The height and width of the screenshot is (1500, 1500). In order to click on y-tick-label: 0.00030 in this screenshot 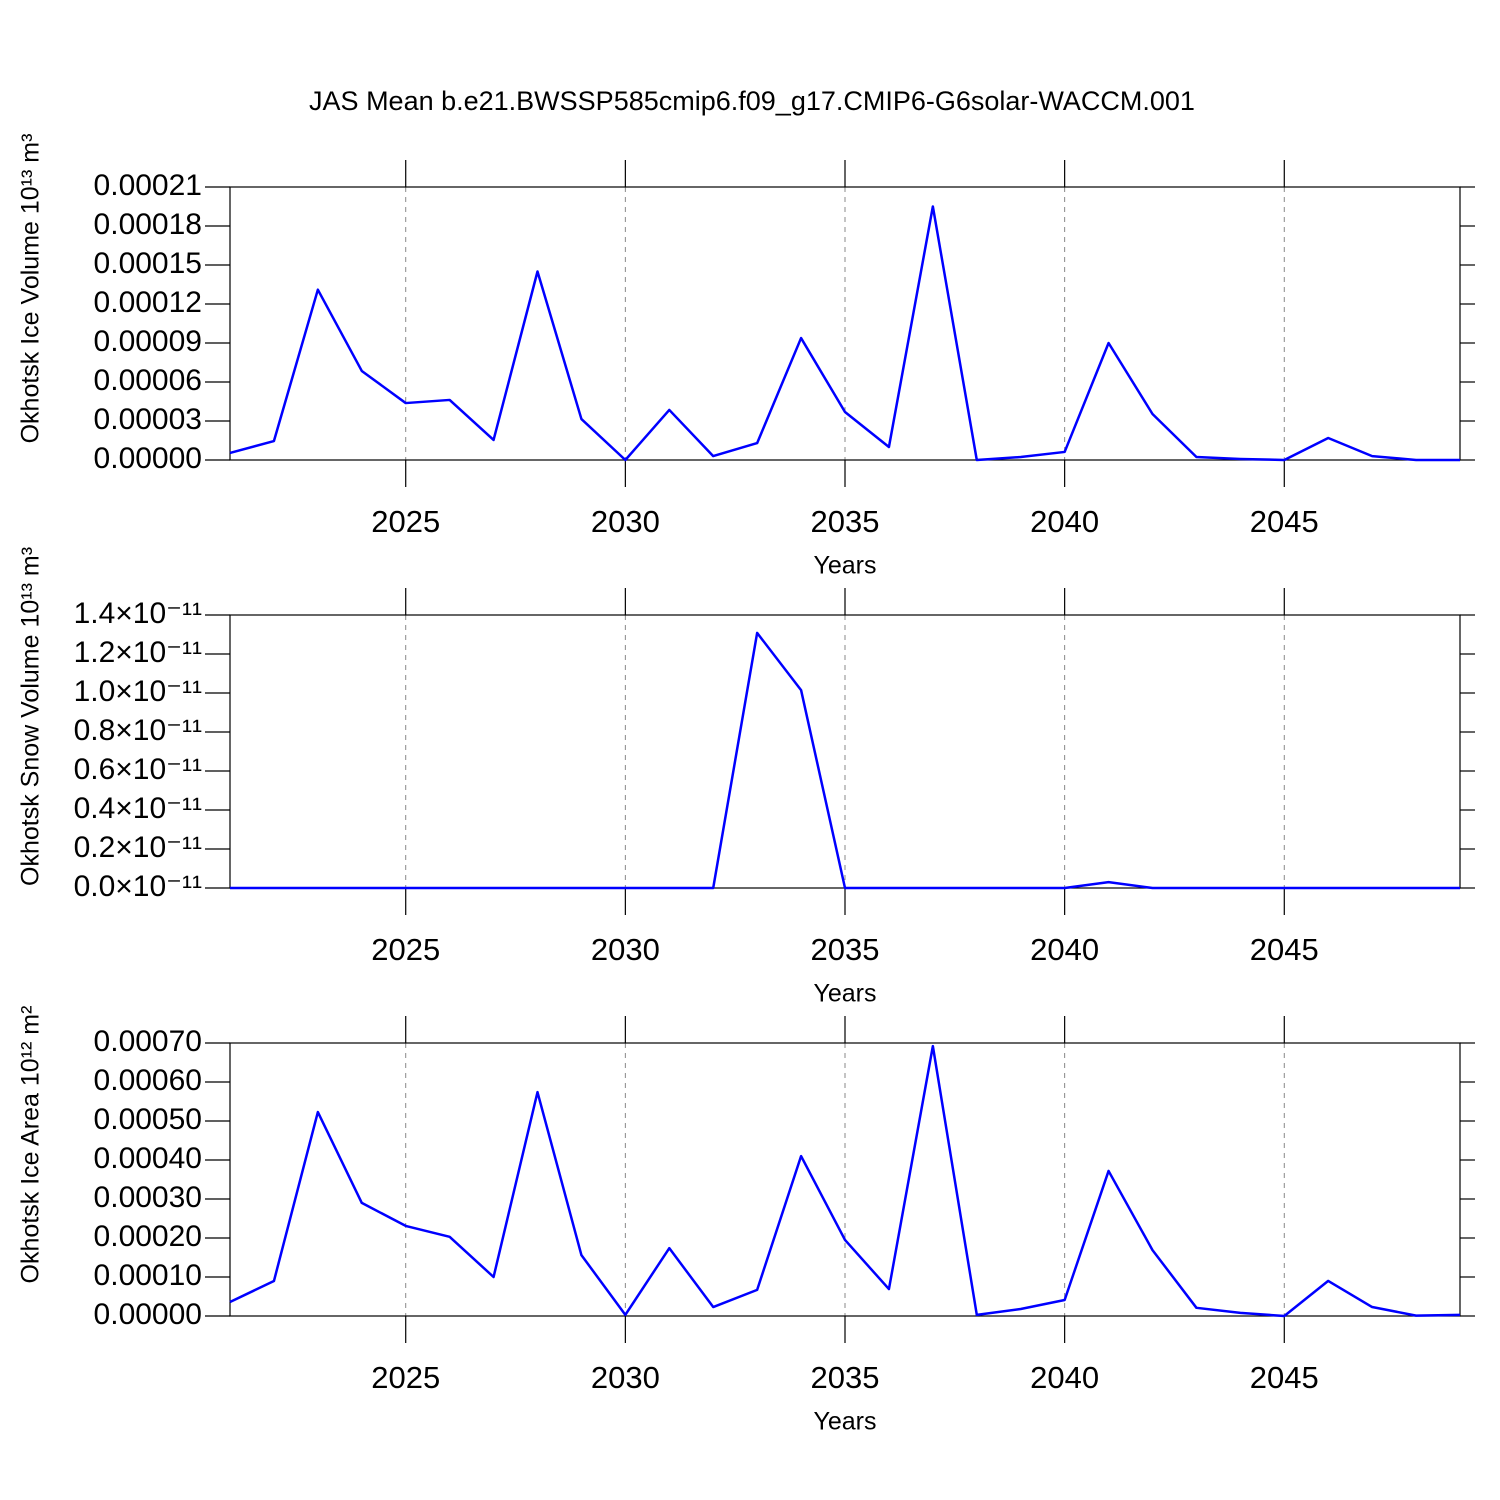, I will do `click(148, 1197)`.